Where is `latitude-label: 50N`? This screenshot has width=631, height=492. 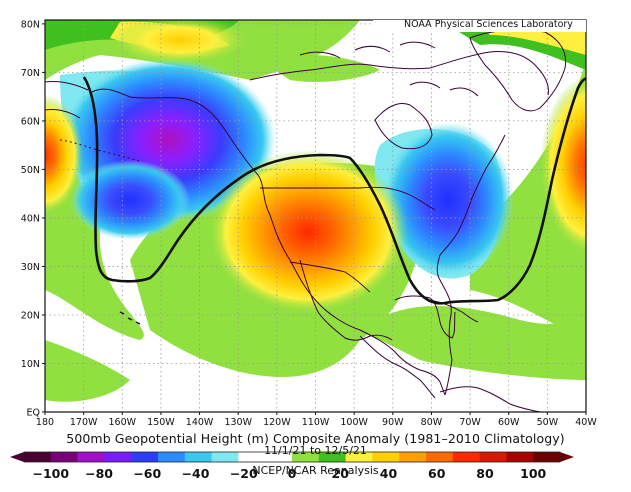 latitude-label: 50N is located at coordinates (30, 170).